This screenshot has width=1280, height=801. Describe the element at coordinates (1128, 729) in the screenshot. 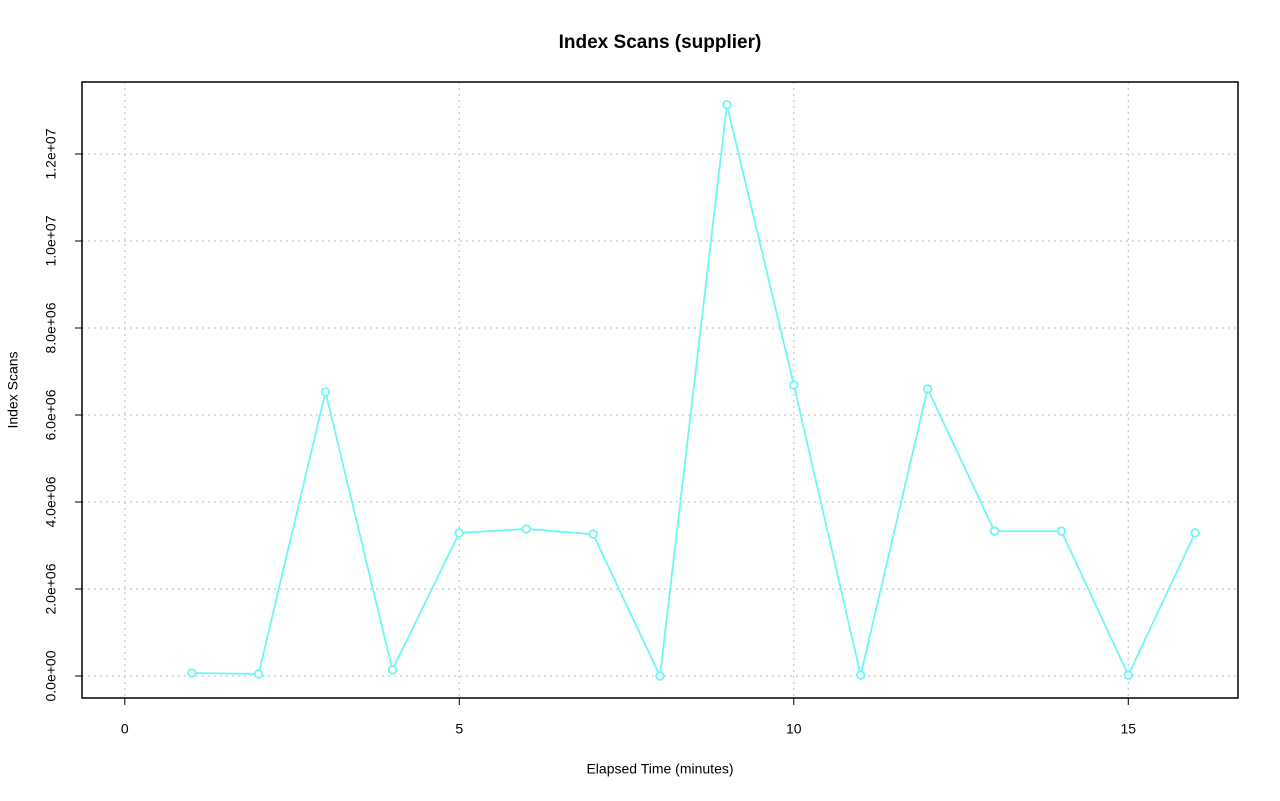

I see `x-tick-label: 15` at that location.